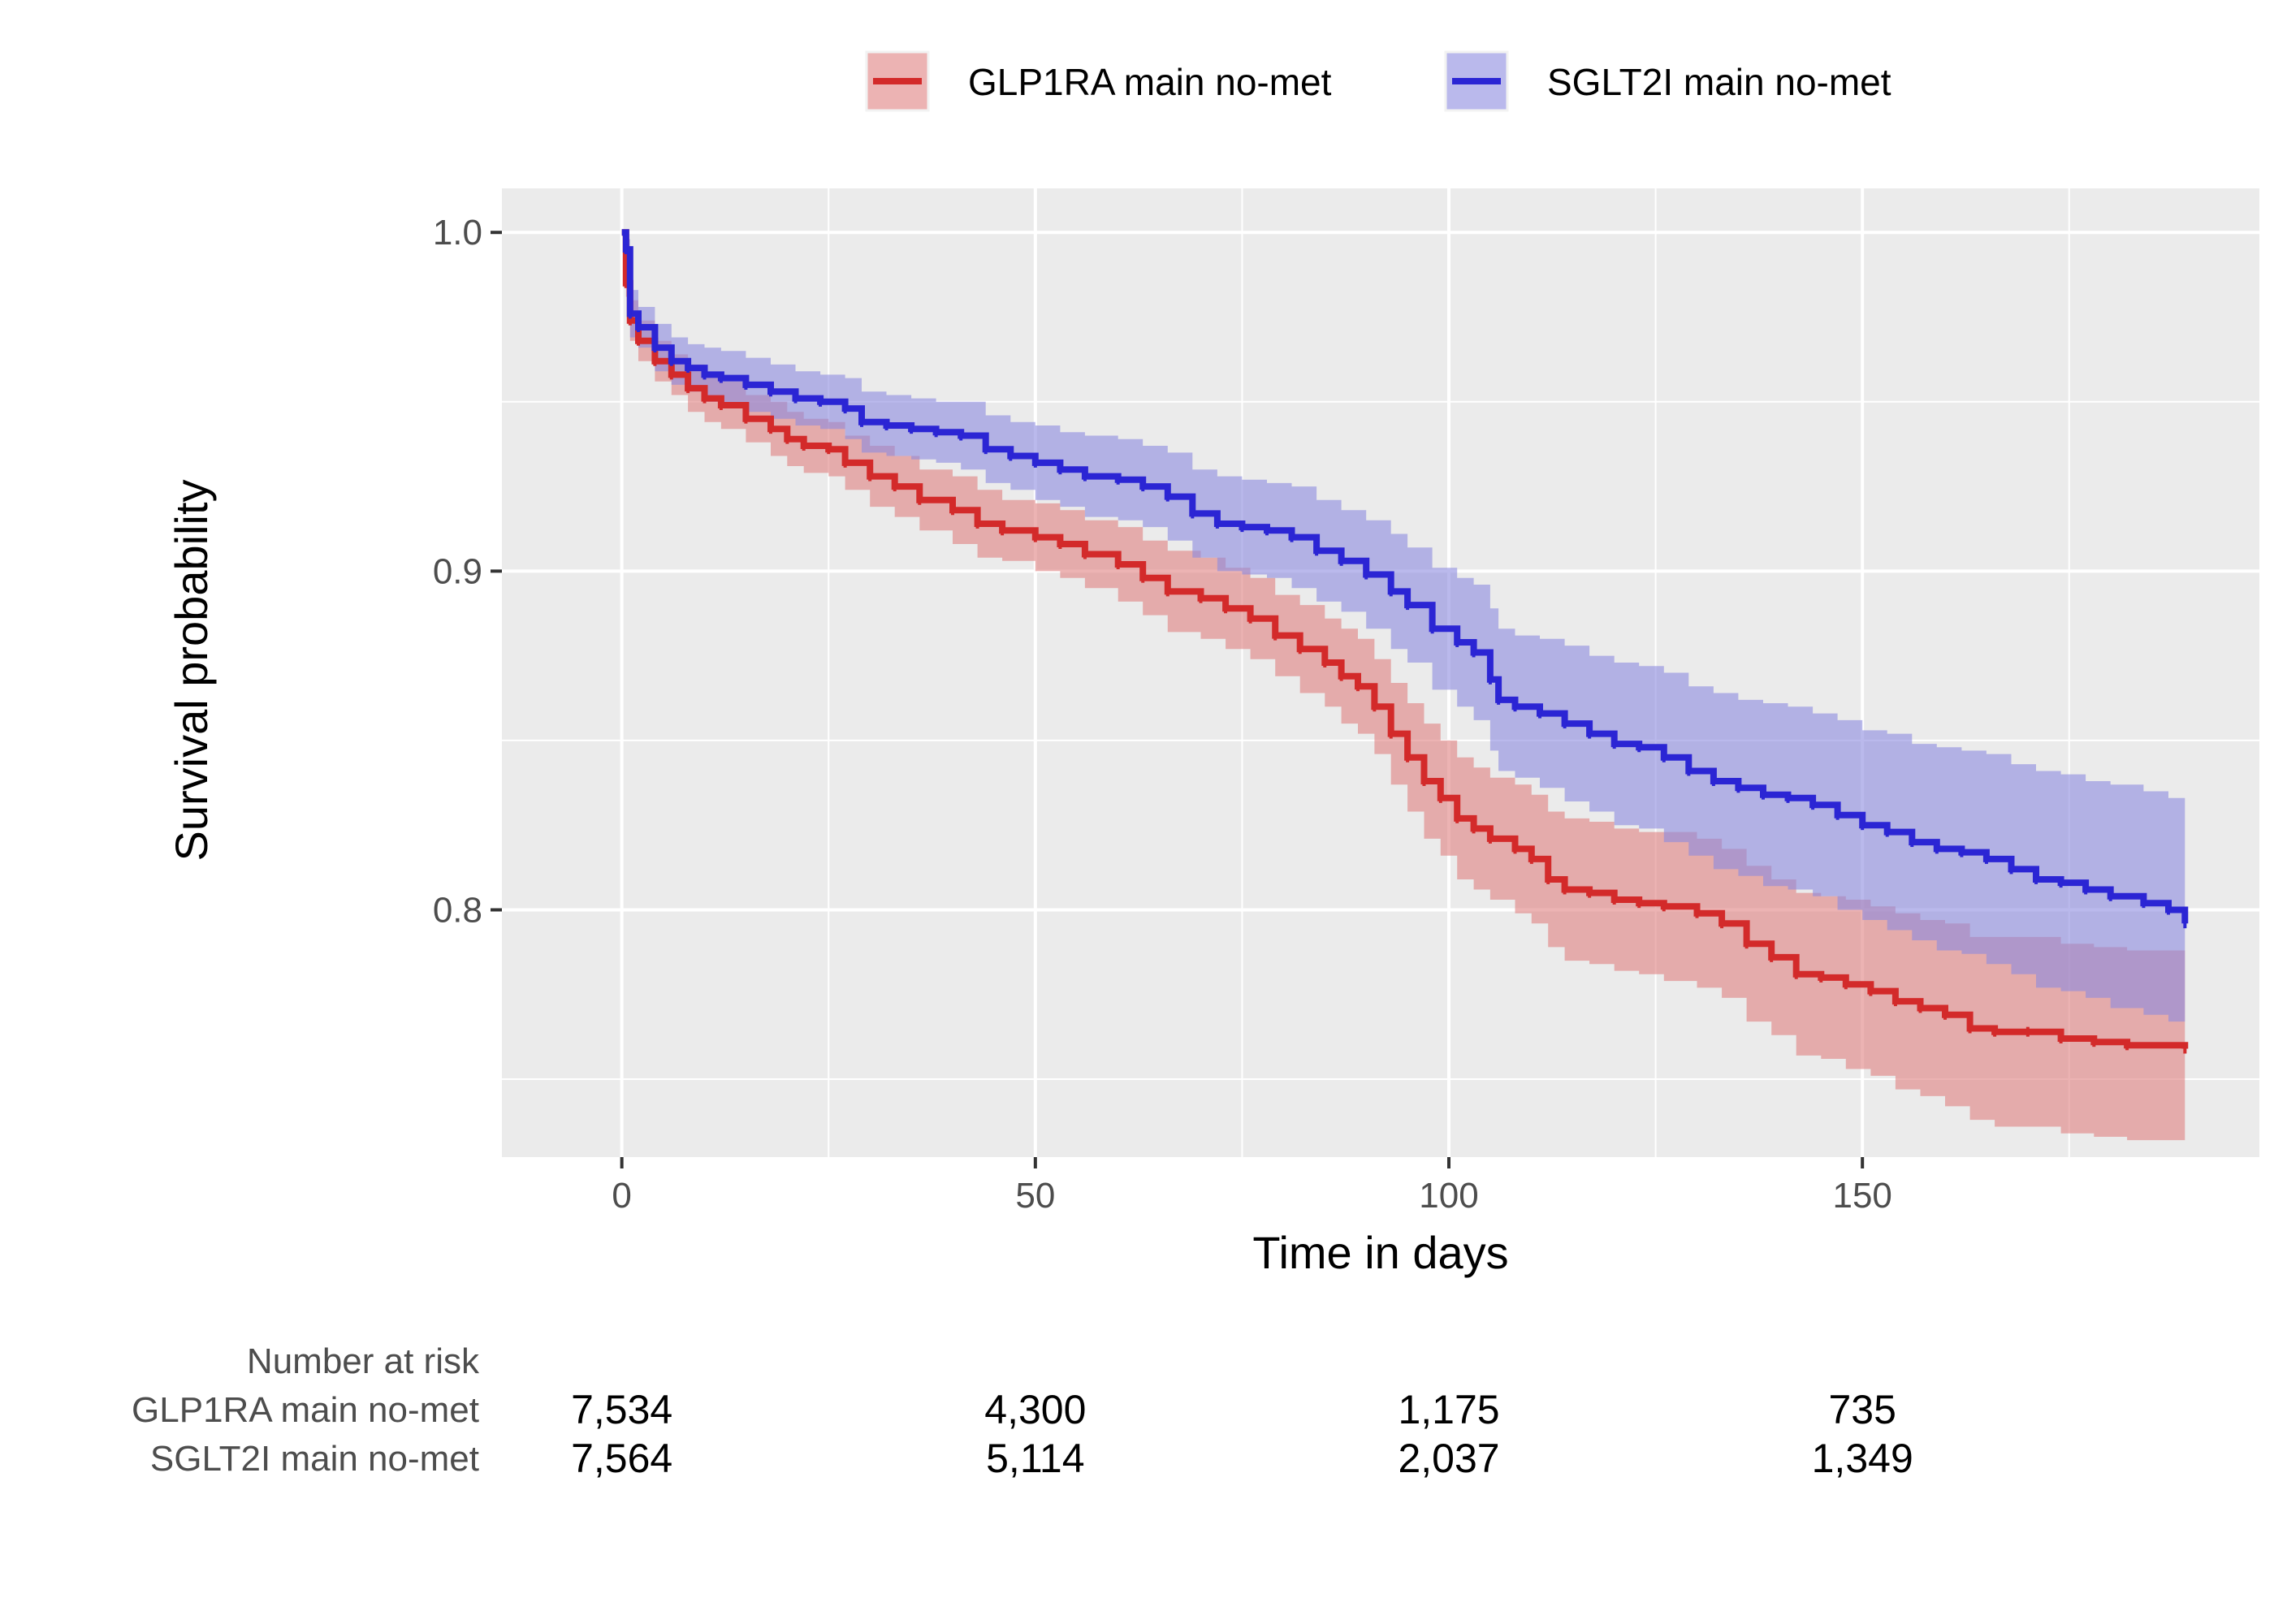 The height and width of the screenshot is (1624, 2274). What do you see at coordinates (458, 571) in the screenshot?
I see `y-tick-label: 0.9` at bounding box center [458, 571].